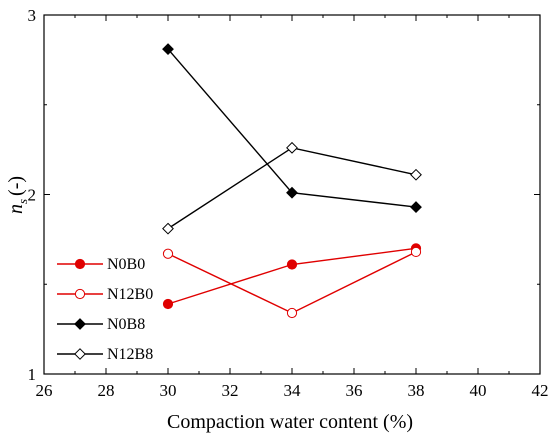 The image size is (550, 440). I want to click on x-tick-label: 26, so click(44, 390).